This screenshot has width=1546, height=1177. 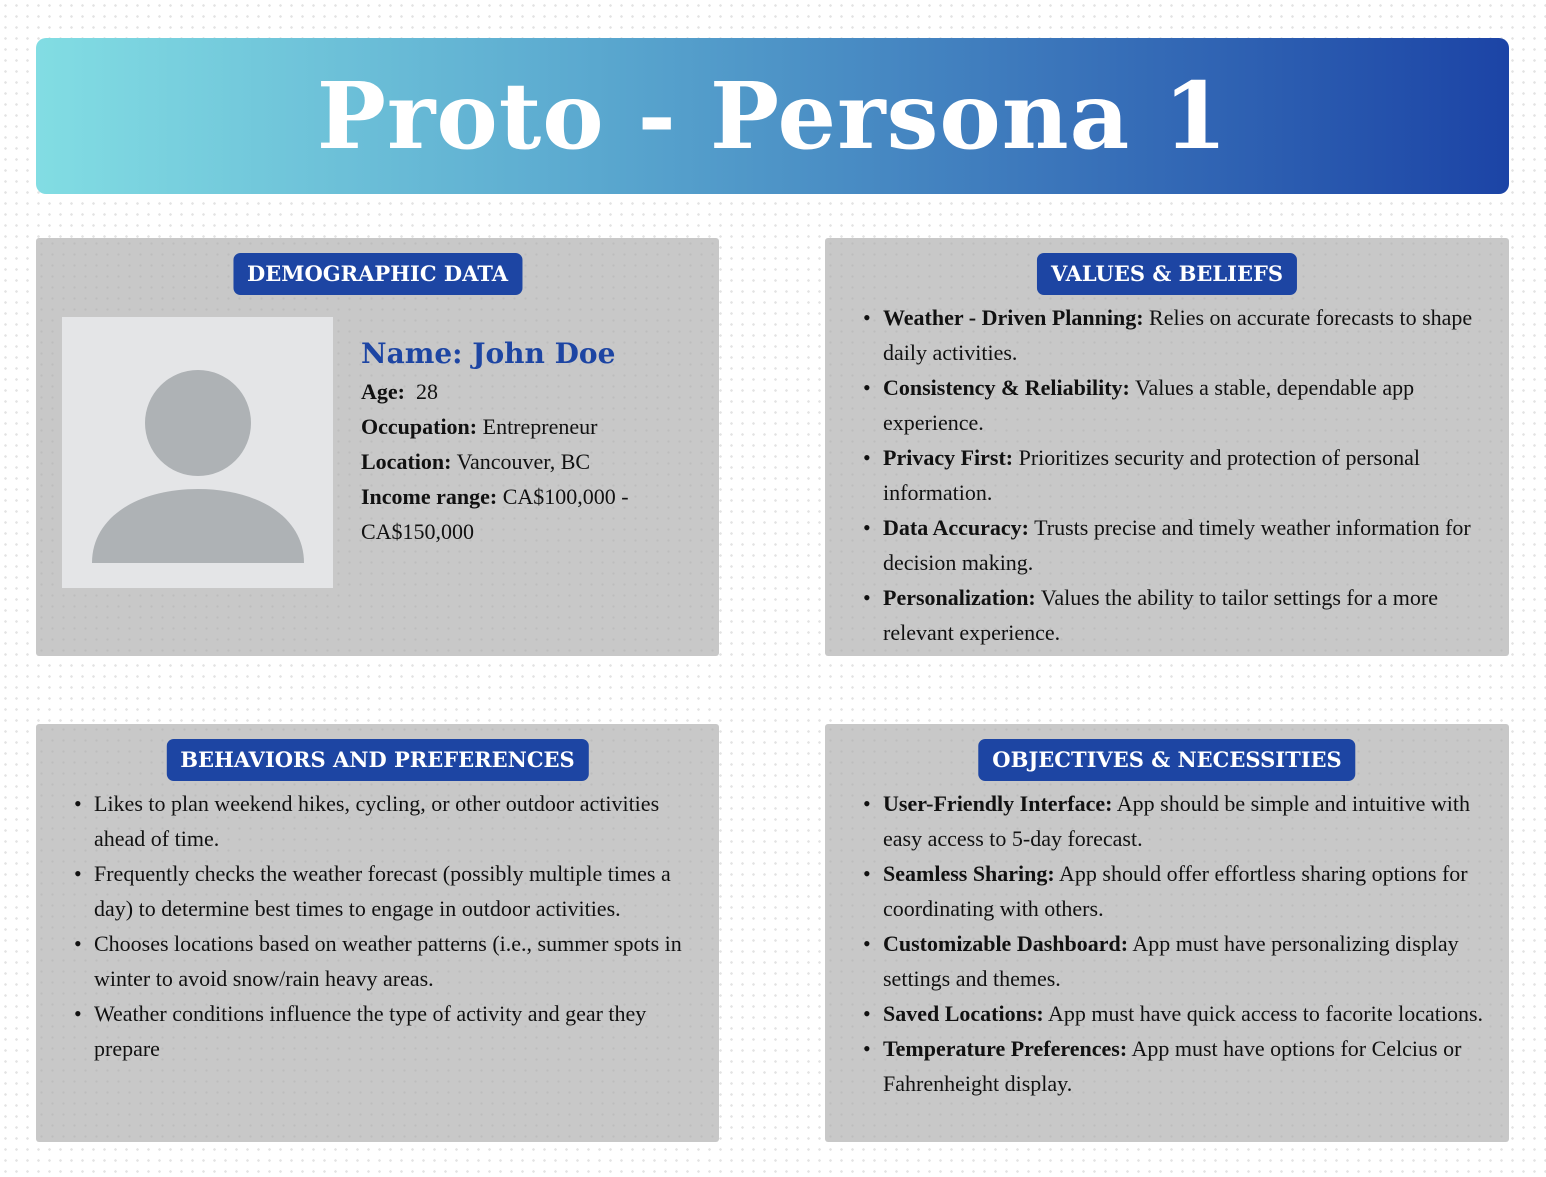 I want to click on age-value: 28, so click(x=426, y=391).